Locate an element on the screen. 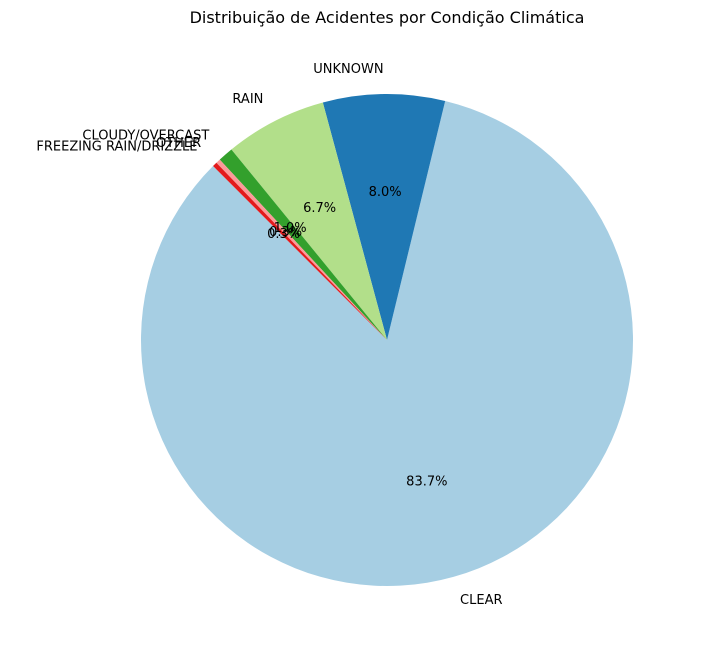 The image size is (705, 658). pie-slice-unknown is located at coordinates (384, 216).